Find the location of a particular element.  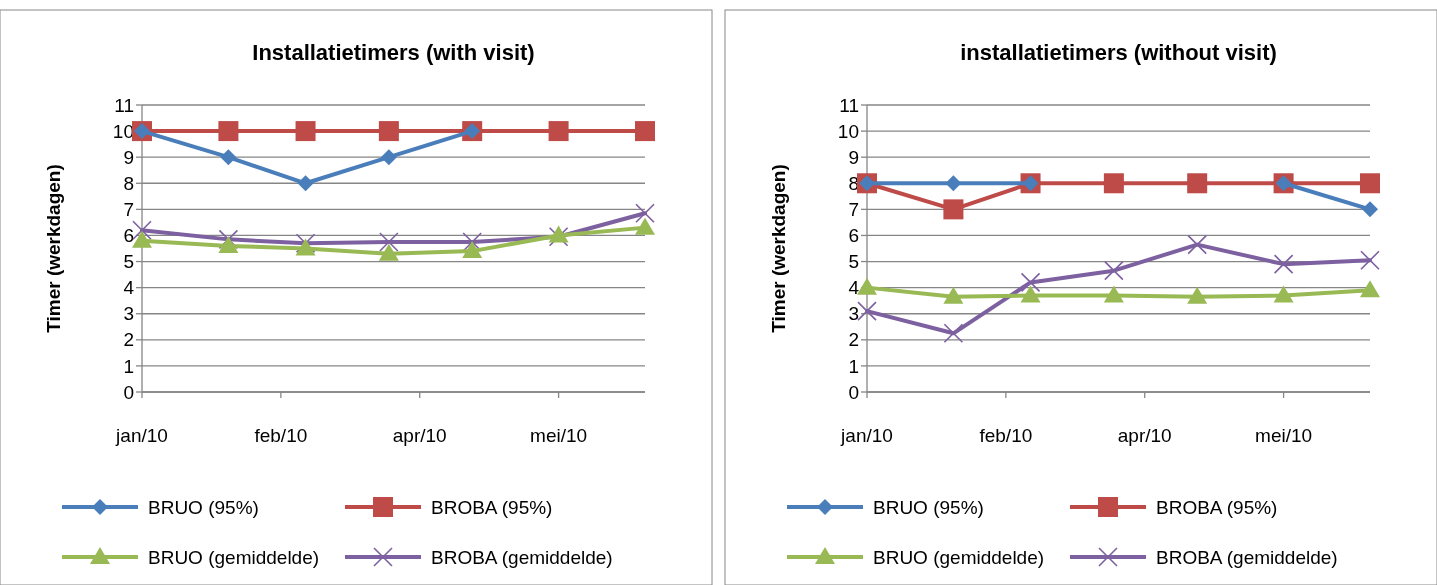

chart-title: installatietimers (without visit) is located at coordinates (1118, 52).